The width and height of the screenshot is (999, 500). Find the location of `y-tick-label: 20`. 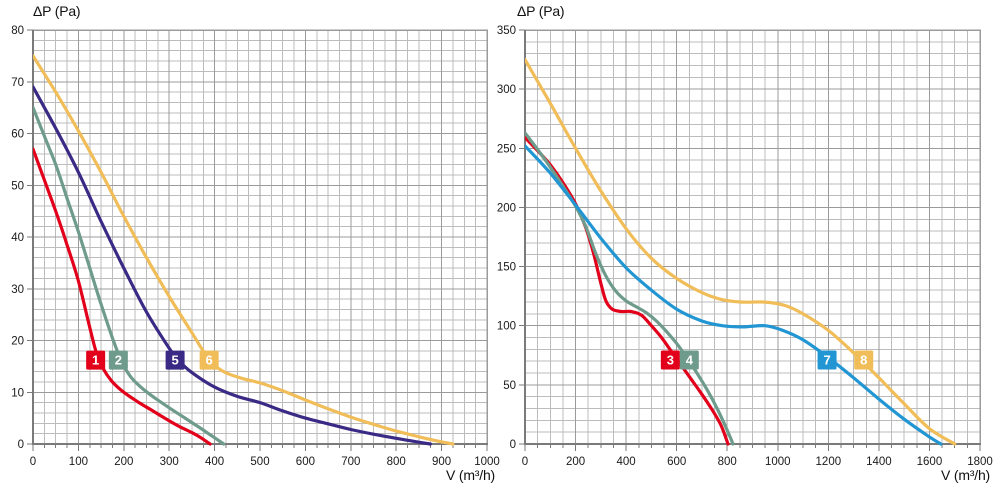

y-tick-label: 20 is located at coordinates (17, 342).